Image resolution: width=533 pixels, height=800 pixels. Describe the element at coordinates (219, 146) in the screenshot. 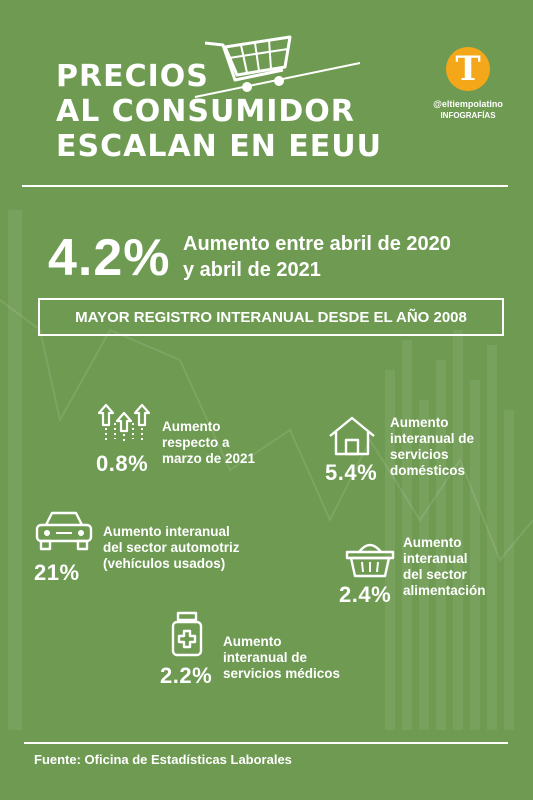

I see `title-line-3: ESCALAN EN EEUU` at that location.